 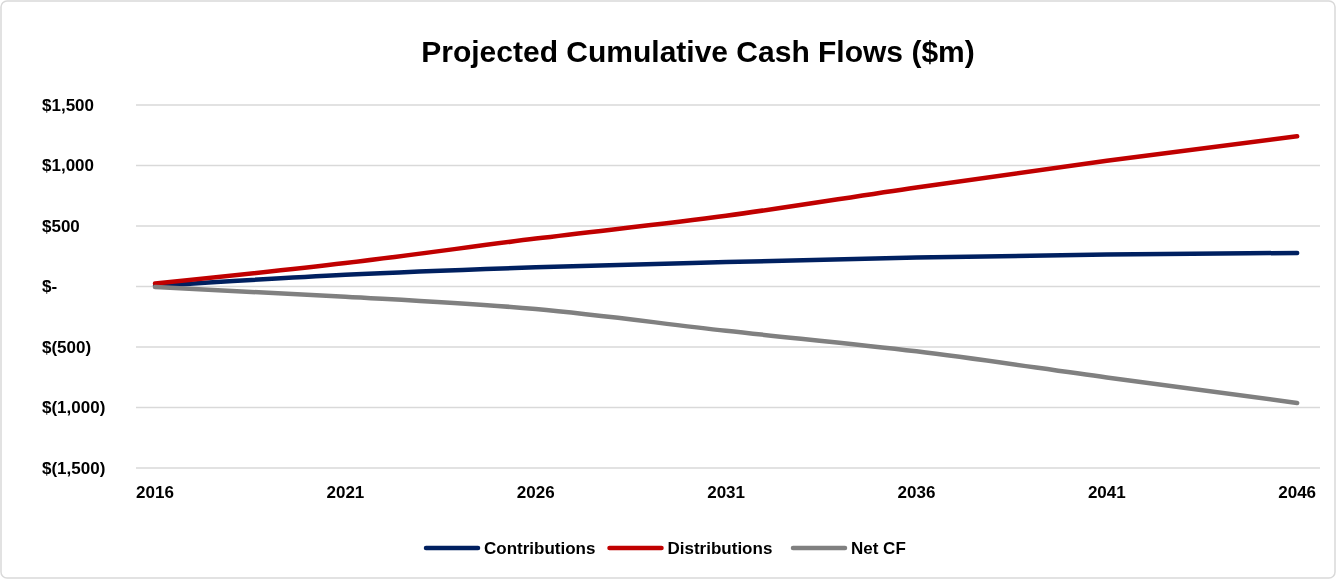 I want to click on chart-title: Projected Cumulative Cash Flows ($m), so click(x=698, y=51).